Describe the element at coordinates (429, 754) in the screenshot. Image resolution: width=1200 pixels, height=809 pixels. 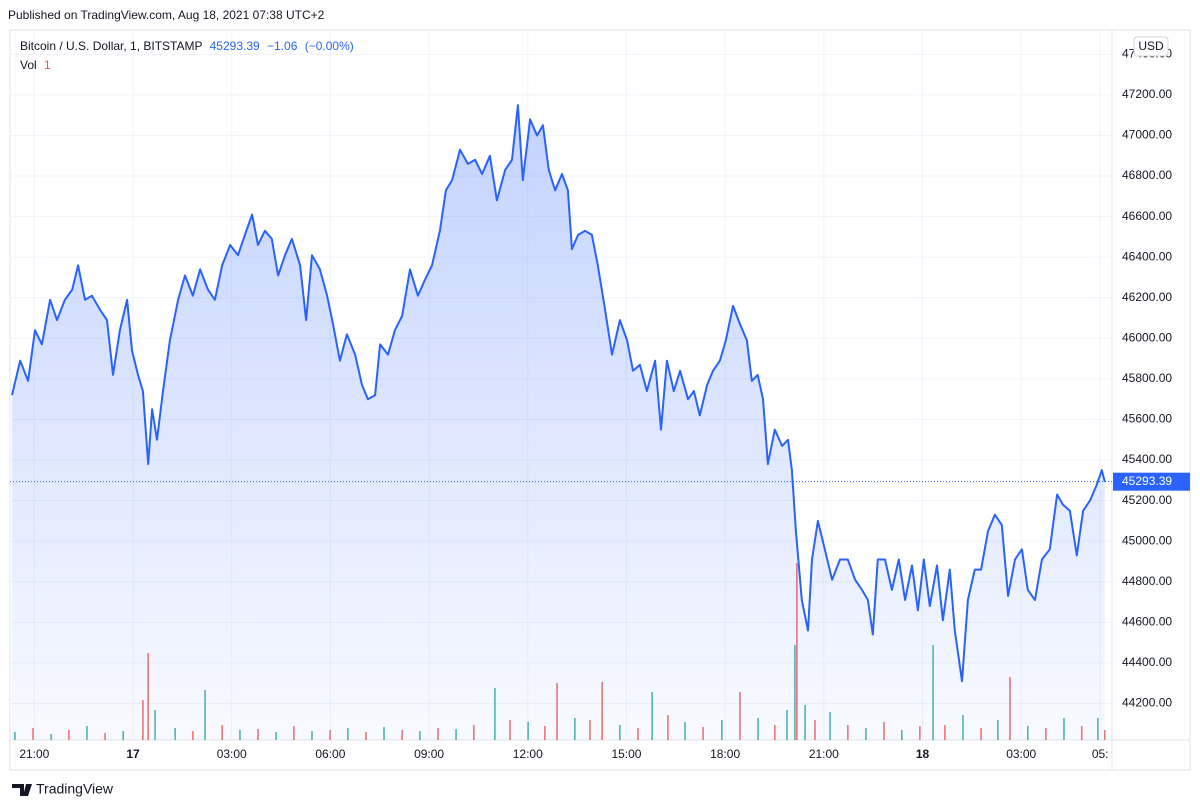
I see `x-tick-label: 09:00` at that location.